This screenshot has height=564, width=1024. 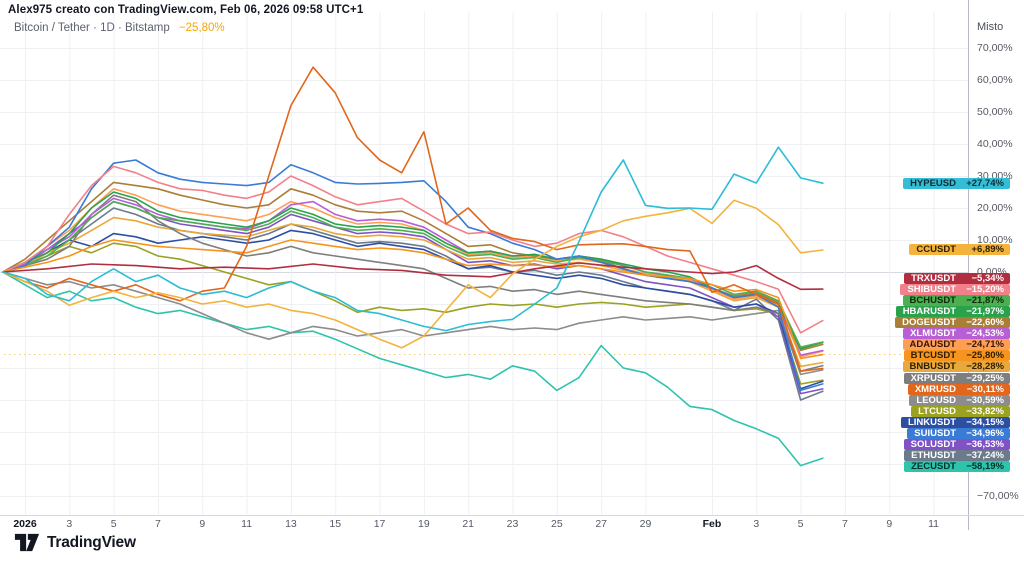 I want to click on price-label-xlmusdt: XLMUSDT −24,53%, so click(x=956, y=334).